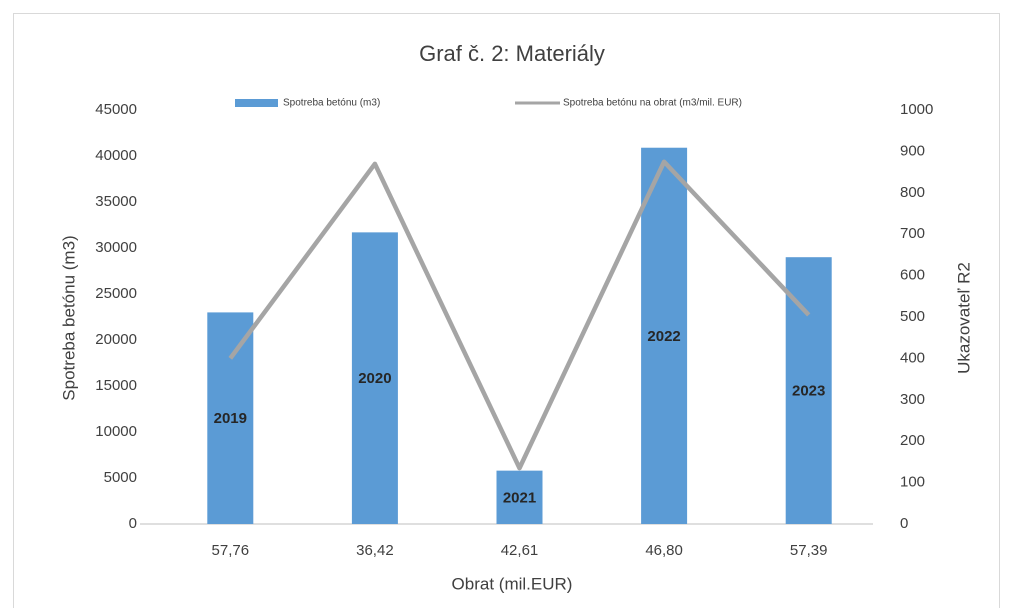 This screenshot has height=608, width=1013. What do you see at coordinates (809, 550) in the screenshot?
I see `x-tick-label: 57,39` at bounding box center [809, 550].